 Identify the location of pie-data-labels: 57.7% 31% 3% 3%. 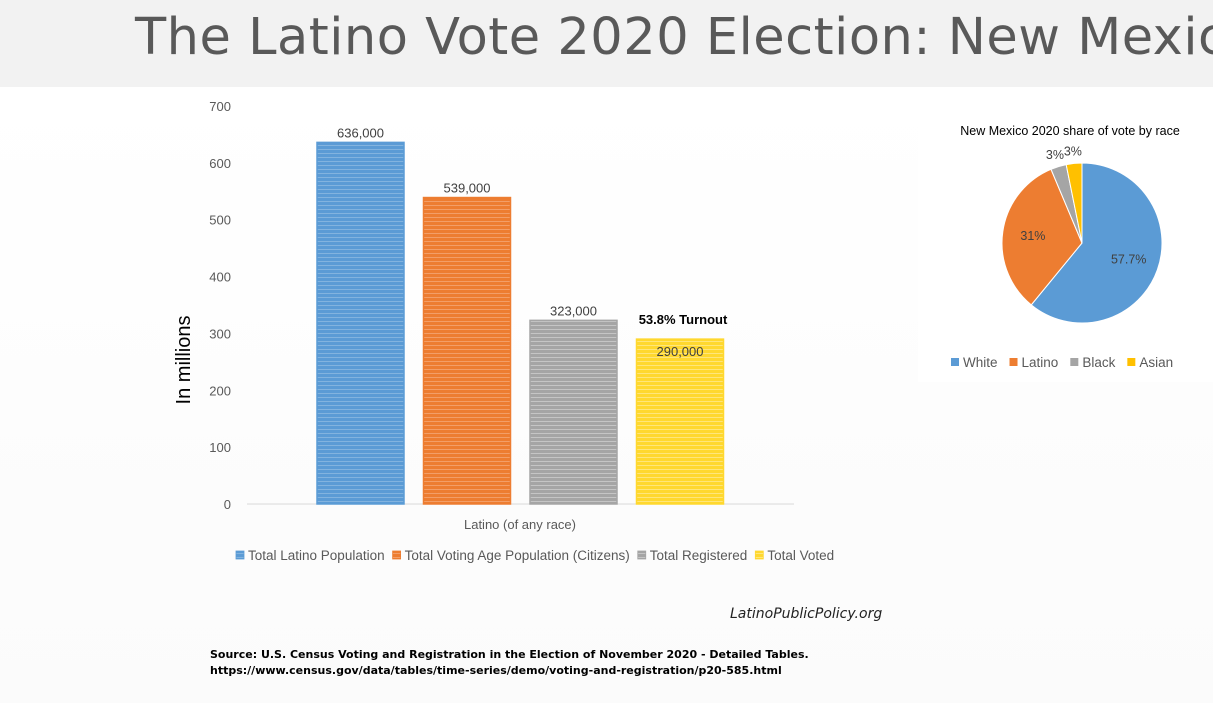
(1083, 205).